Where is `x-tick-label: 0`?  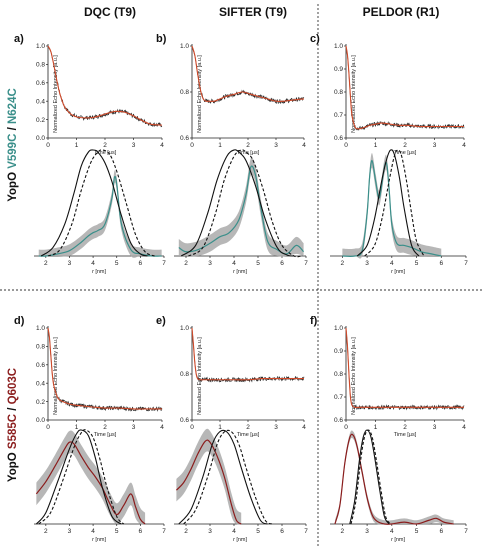 x-tick-label: 0 is located at coordinates (48, 427).